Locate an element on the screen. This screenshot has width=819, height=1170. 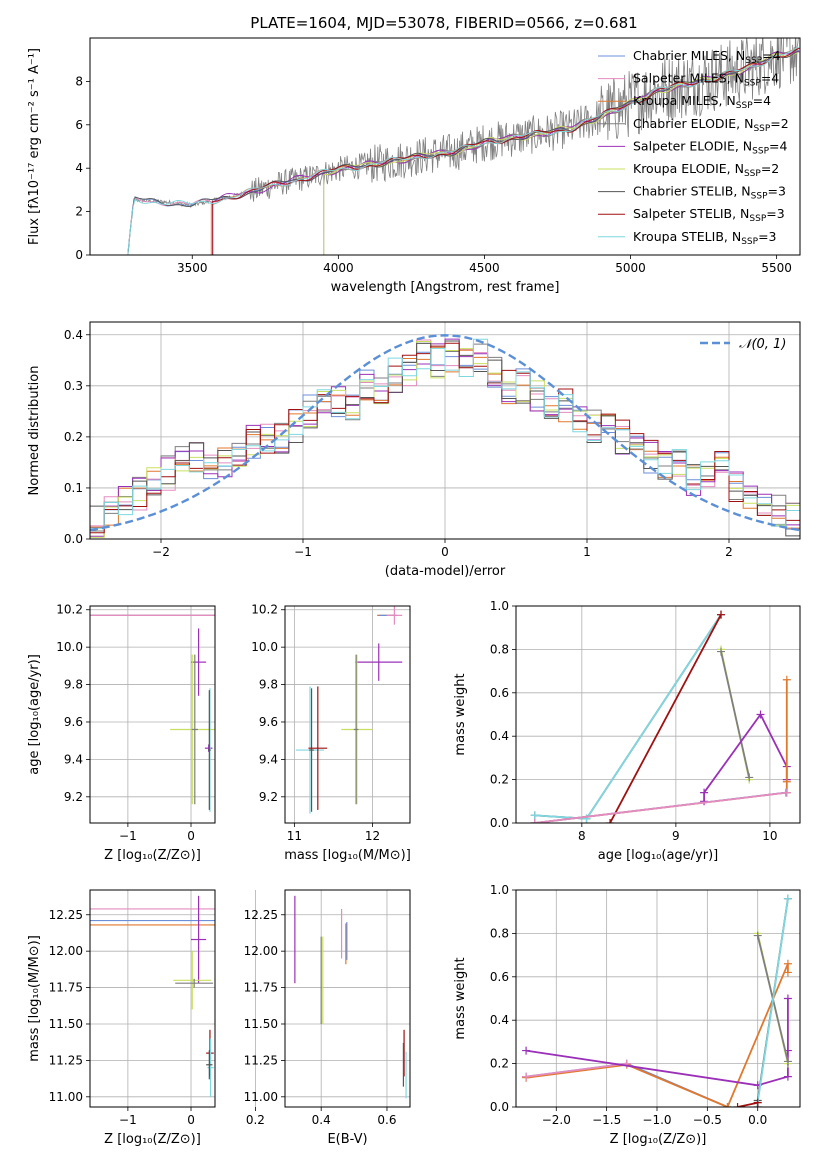
x-tick-label: 3500 is located at coordinates (192, 268).